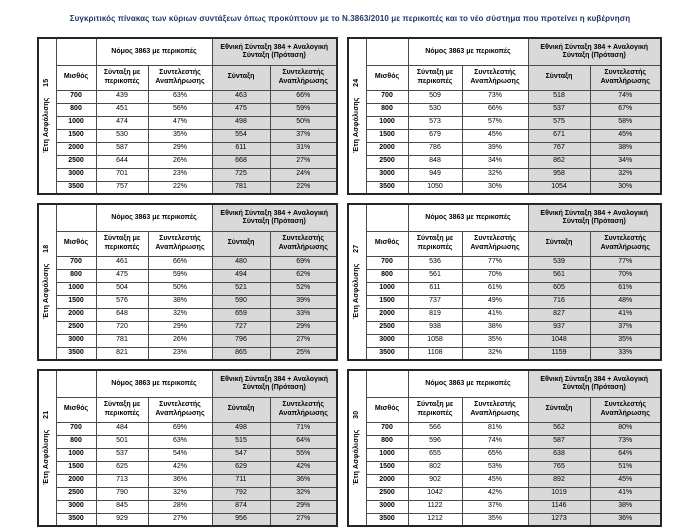  I want to click on proposal-pension-cell: 716, so click(559, 301).